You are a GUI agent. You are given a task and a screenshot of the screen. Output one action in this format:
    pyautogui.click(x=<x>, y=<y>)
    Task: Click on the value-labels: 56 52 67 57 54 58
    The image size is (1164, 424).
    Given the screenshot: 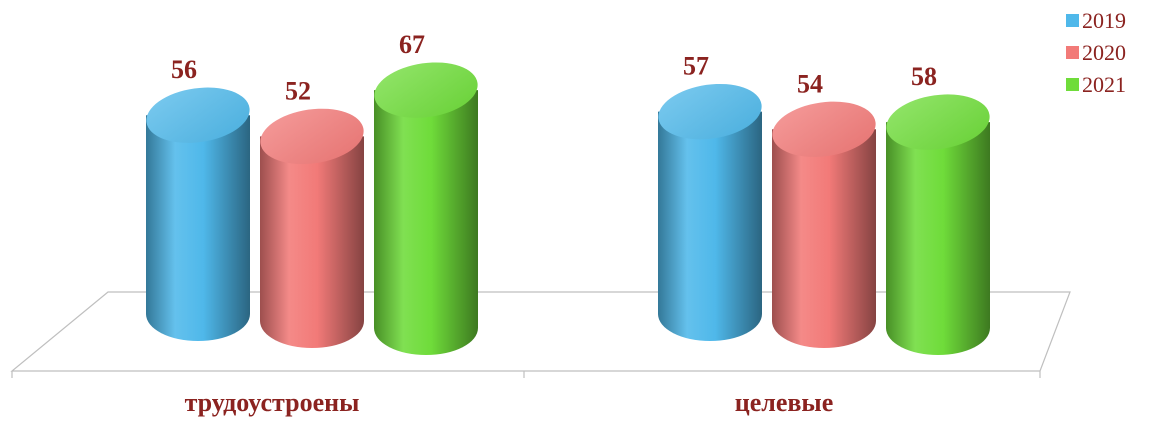 What is the action you would take?
    pyautogui.click(x=554, y=67)
    